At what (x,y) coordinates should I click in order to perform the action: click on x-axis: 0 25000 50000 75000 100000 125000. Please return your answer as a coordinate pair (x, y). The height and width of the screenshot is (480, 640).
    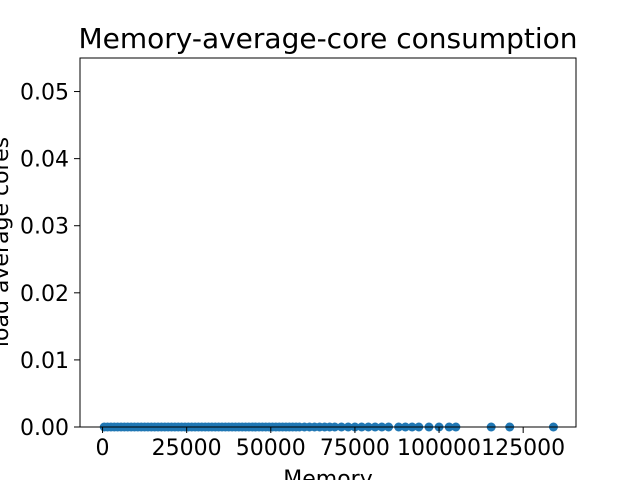
    Looking at the image, I should click on (330, 444).